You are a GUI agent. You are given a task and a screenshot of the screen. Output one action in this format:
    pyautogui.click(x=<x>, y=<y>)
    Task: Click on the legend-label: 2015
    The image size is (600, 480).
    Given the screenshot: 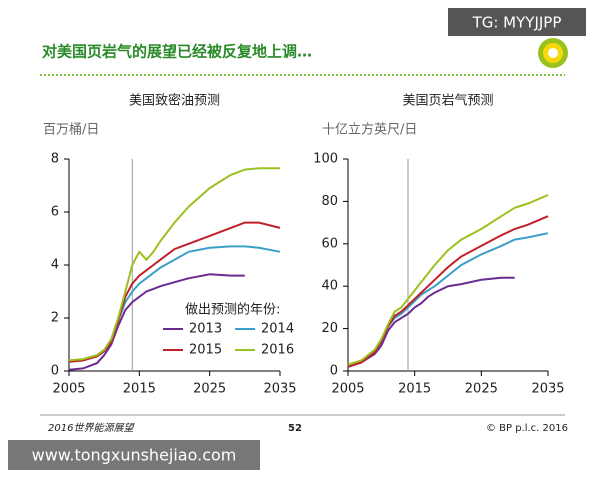 What is the action you would take?
    pyautogui.click(x=205, y=350)
    